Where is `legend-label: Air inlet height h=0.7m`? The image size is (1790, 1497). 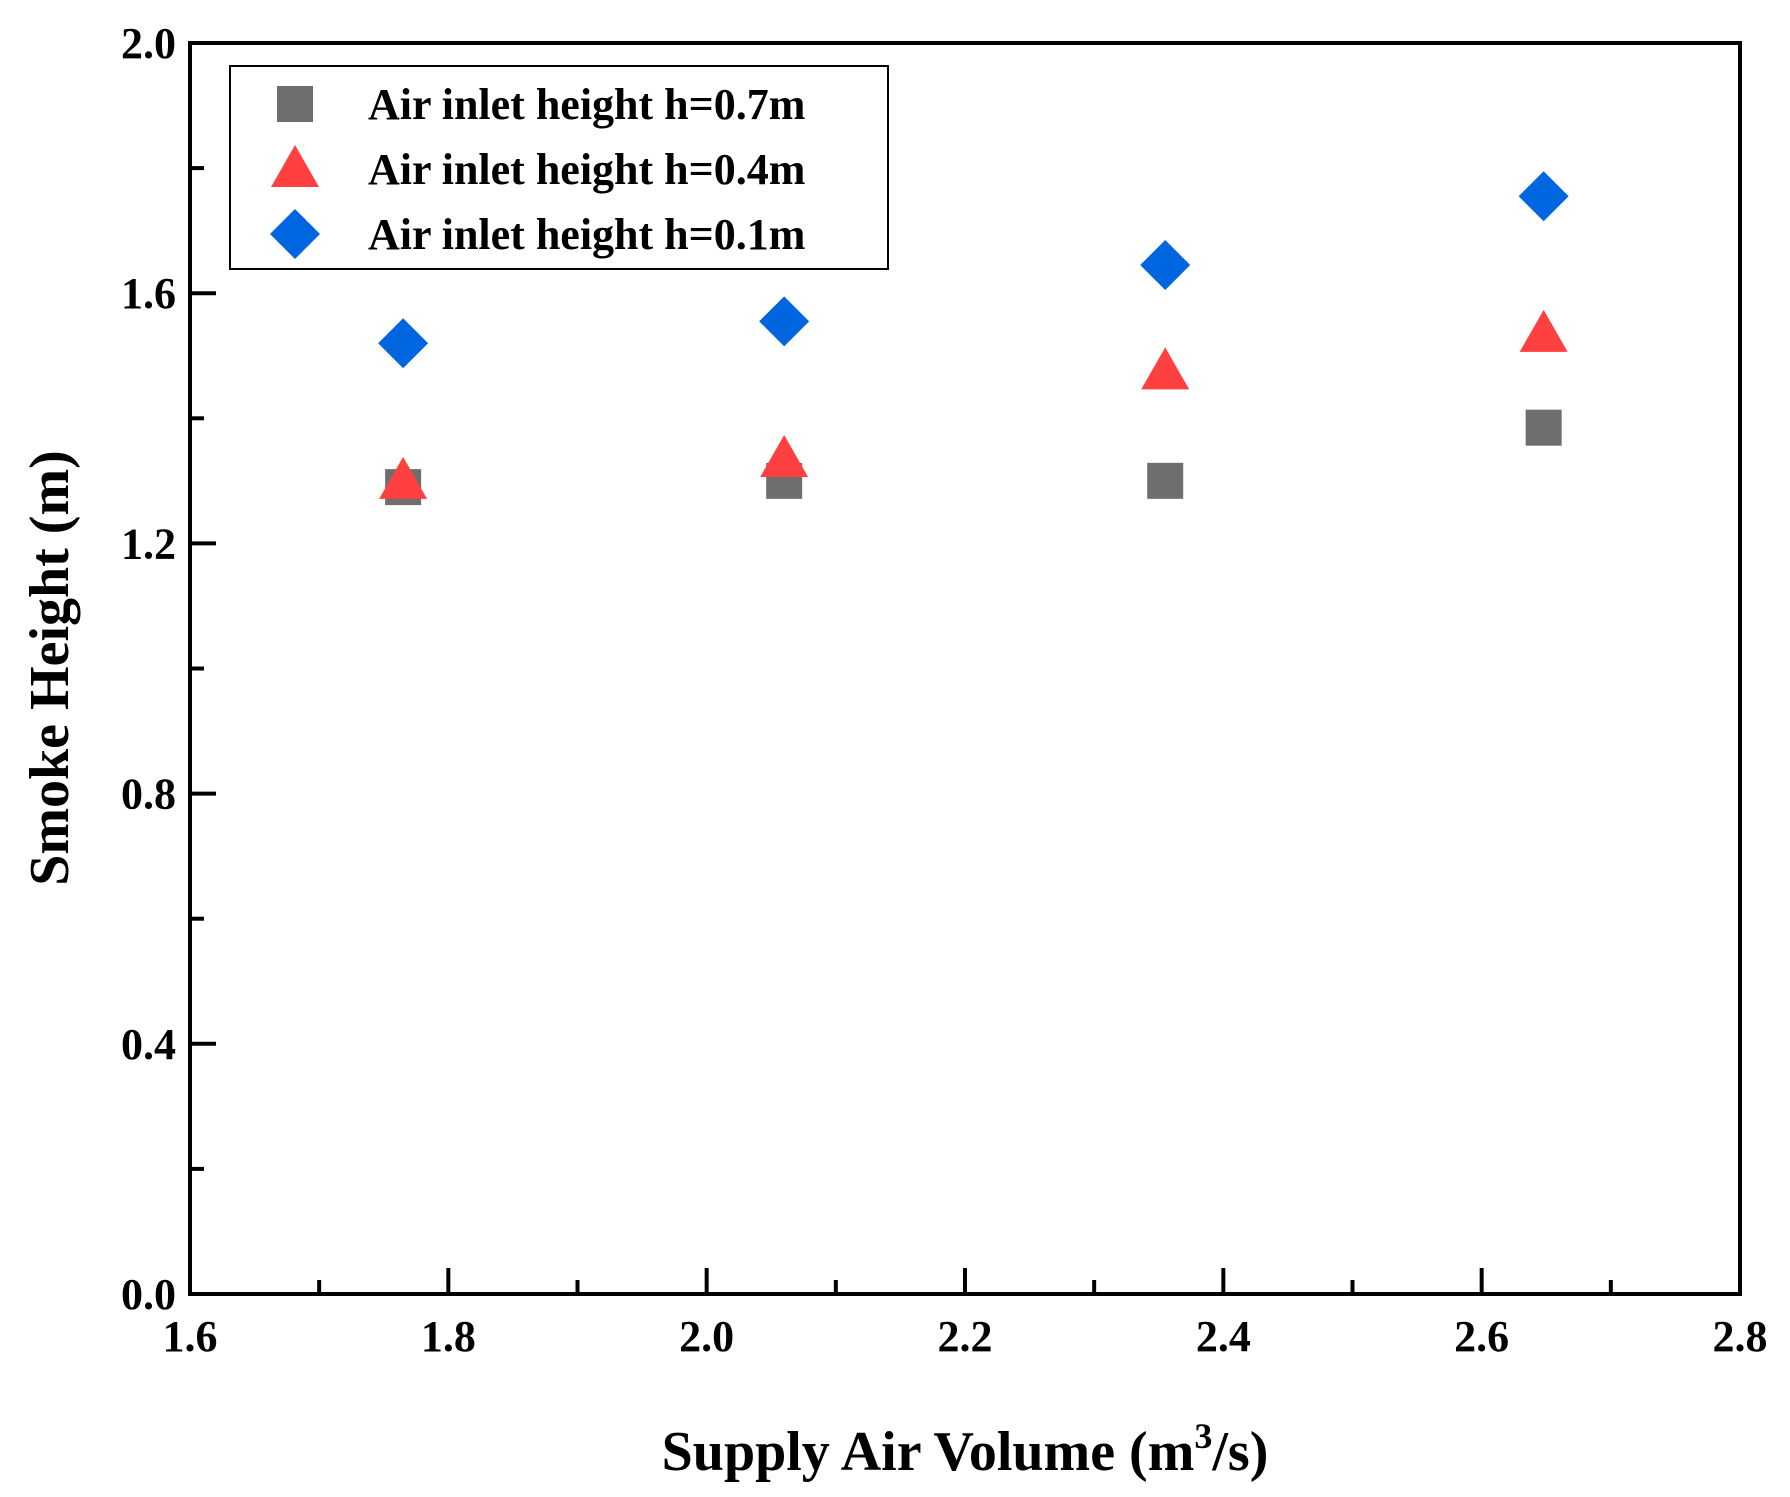 legend-label: Air inlet height h=0.7m is located at coordinates (586, 104).